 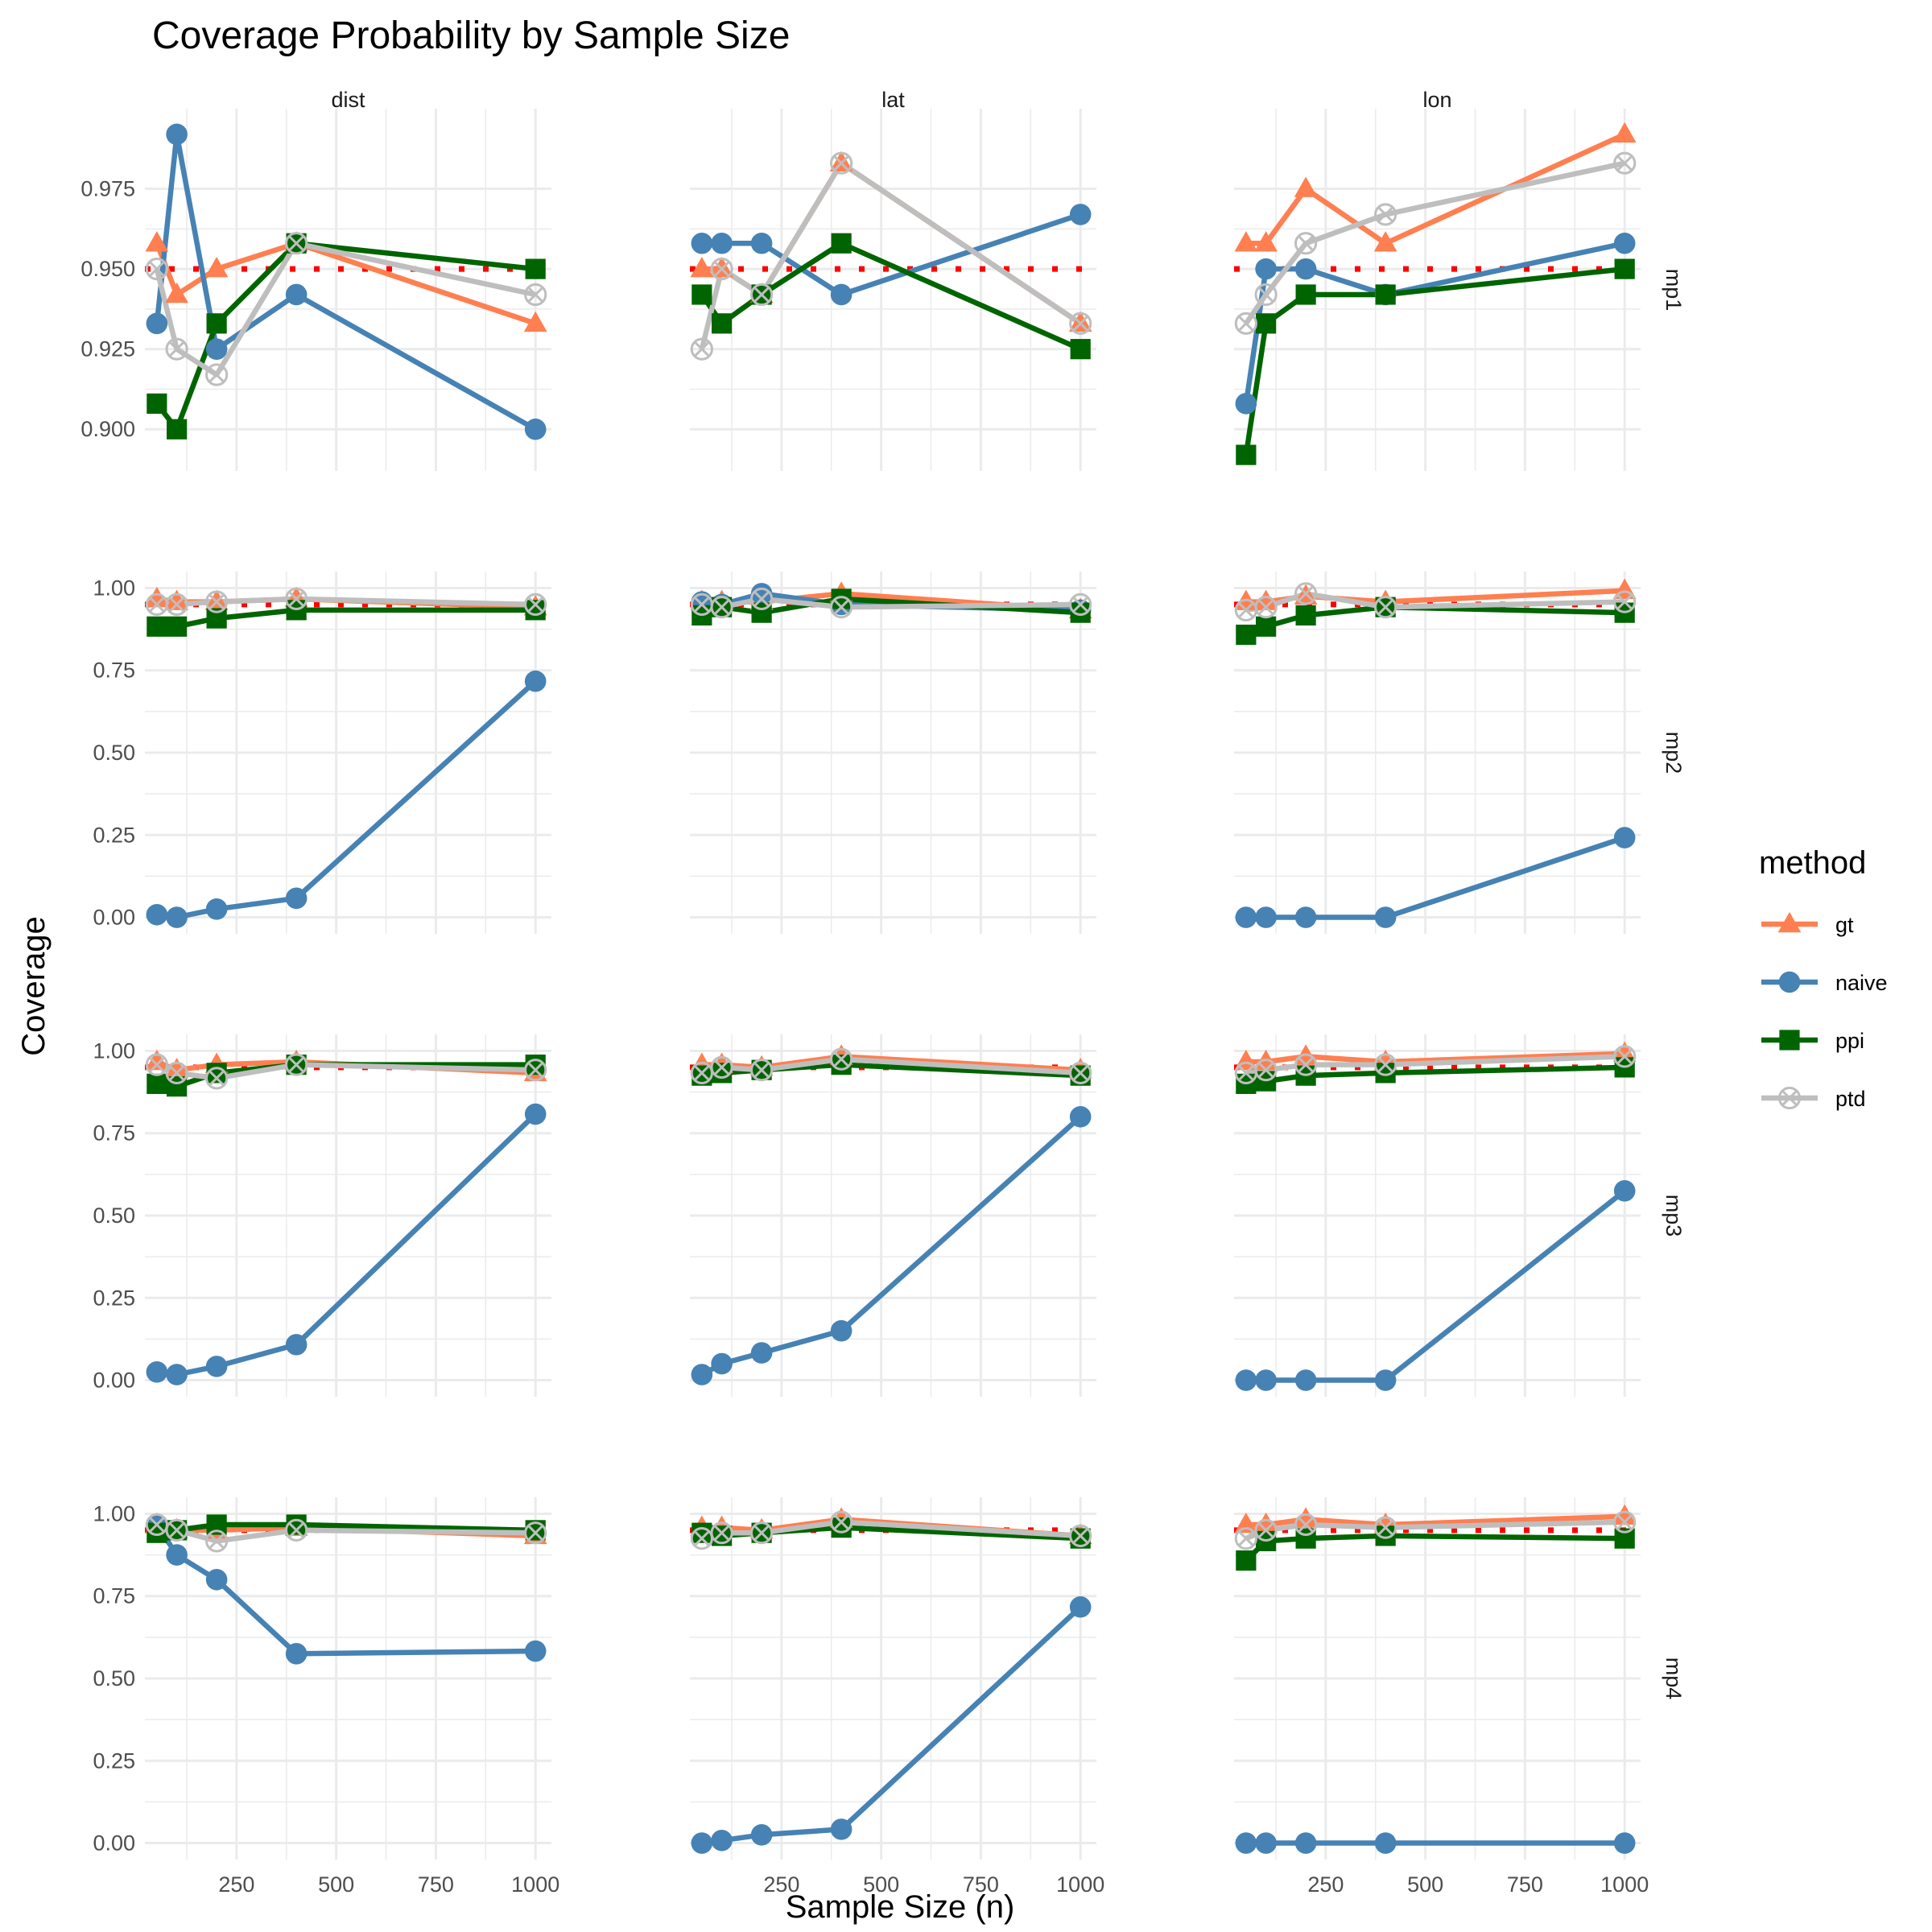 I want to click on panel-mp3-lat, so click(x=893, y=1215).